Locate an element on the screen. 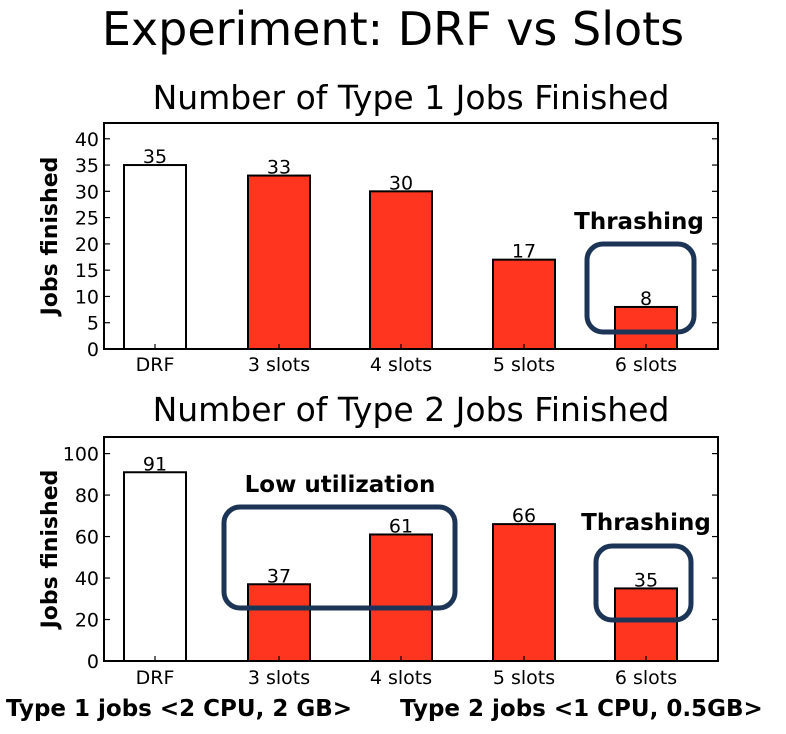 The image size is (786, 734). chart1-category-label: 4 slots is located at coordinates (401, 365).